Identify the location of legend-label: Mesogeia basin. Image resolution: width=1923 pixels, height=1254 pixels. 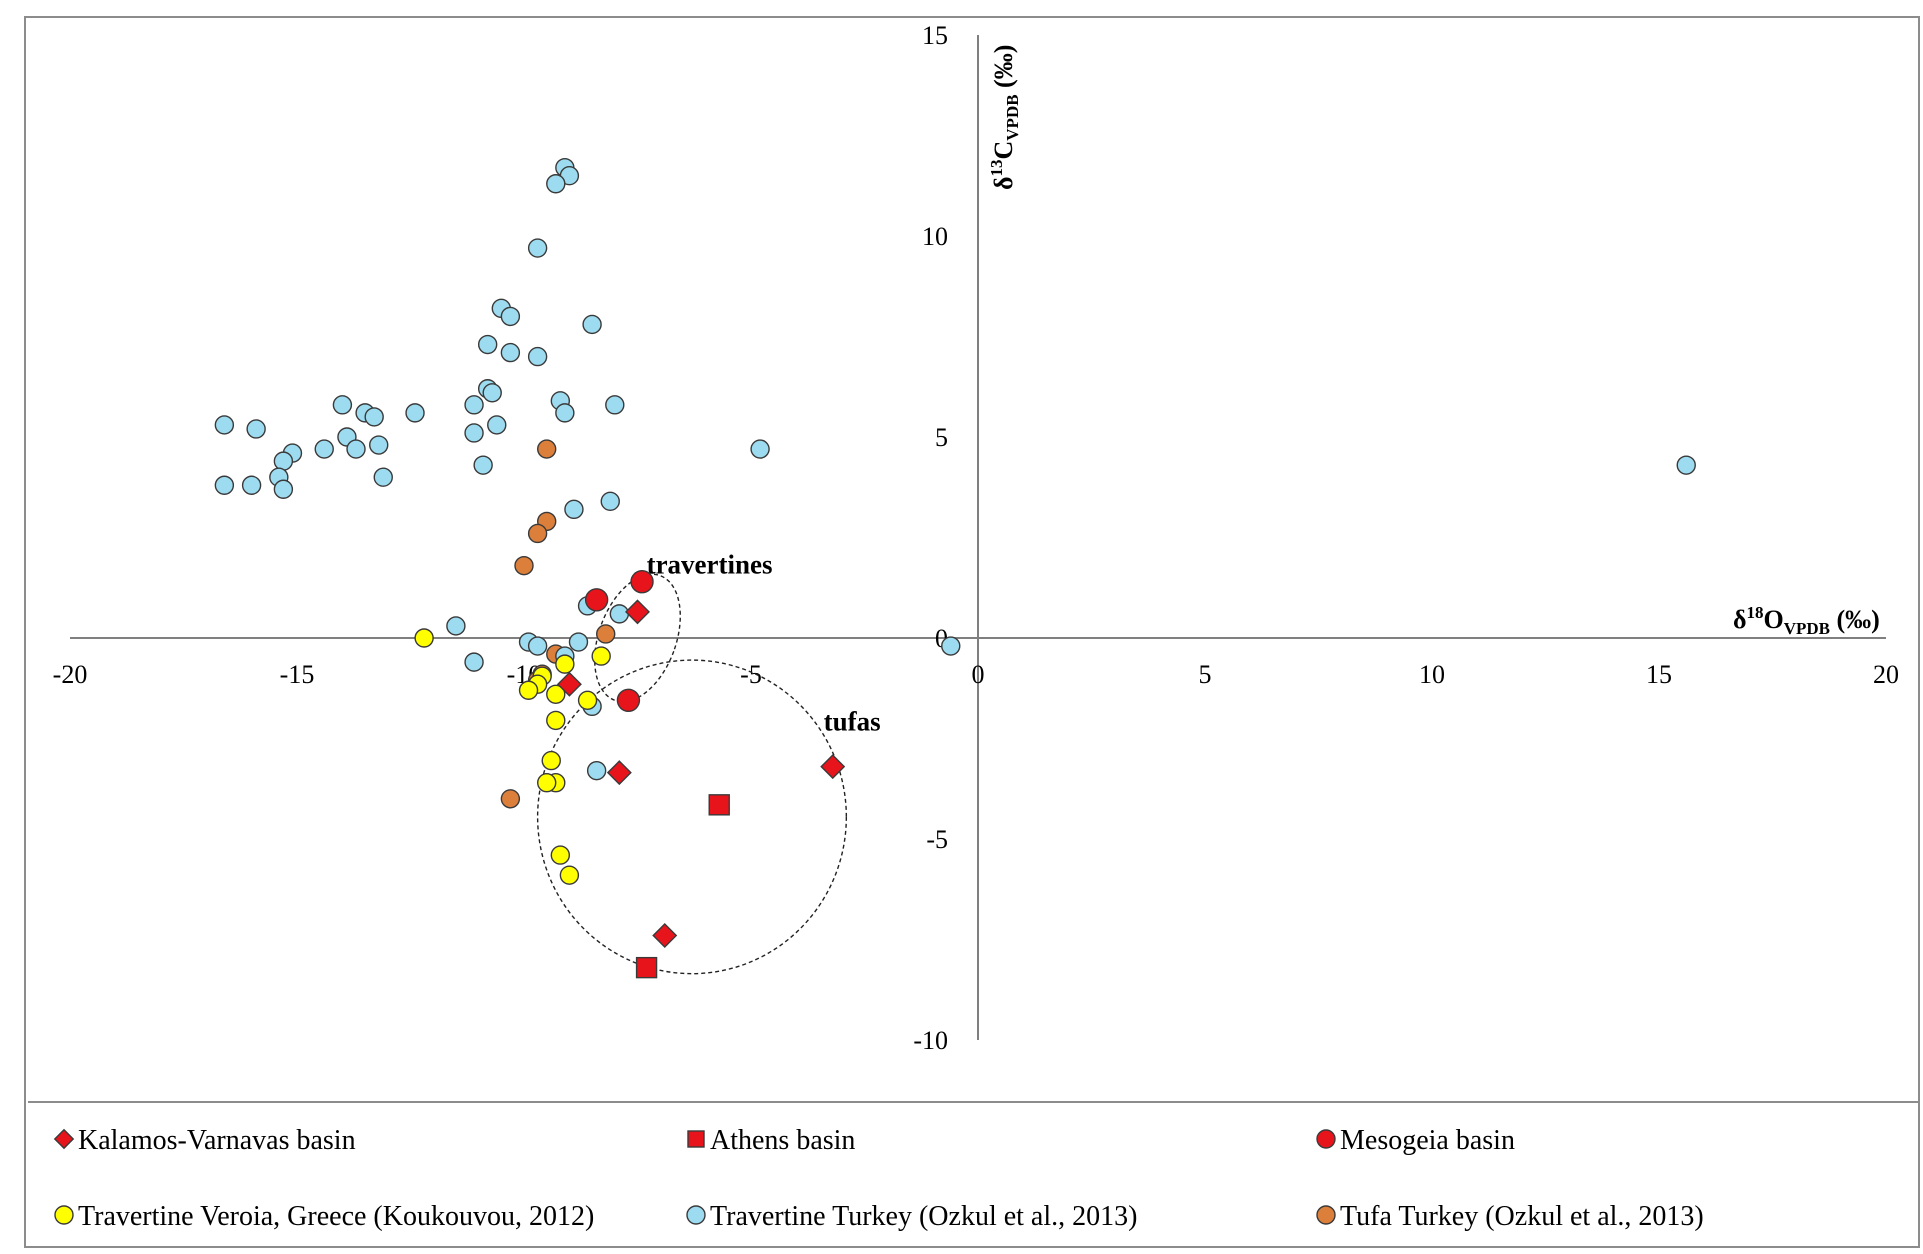
(1427, 1140).